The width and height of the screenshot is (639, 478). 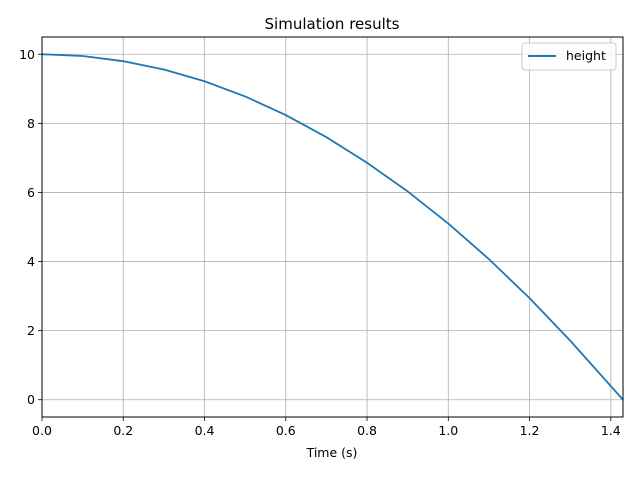 I want to click on y-tick-label: 2, so click(x=31, y=330).